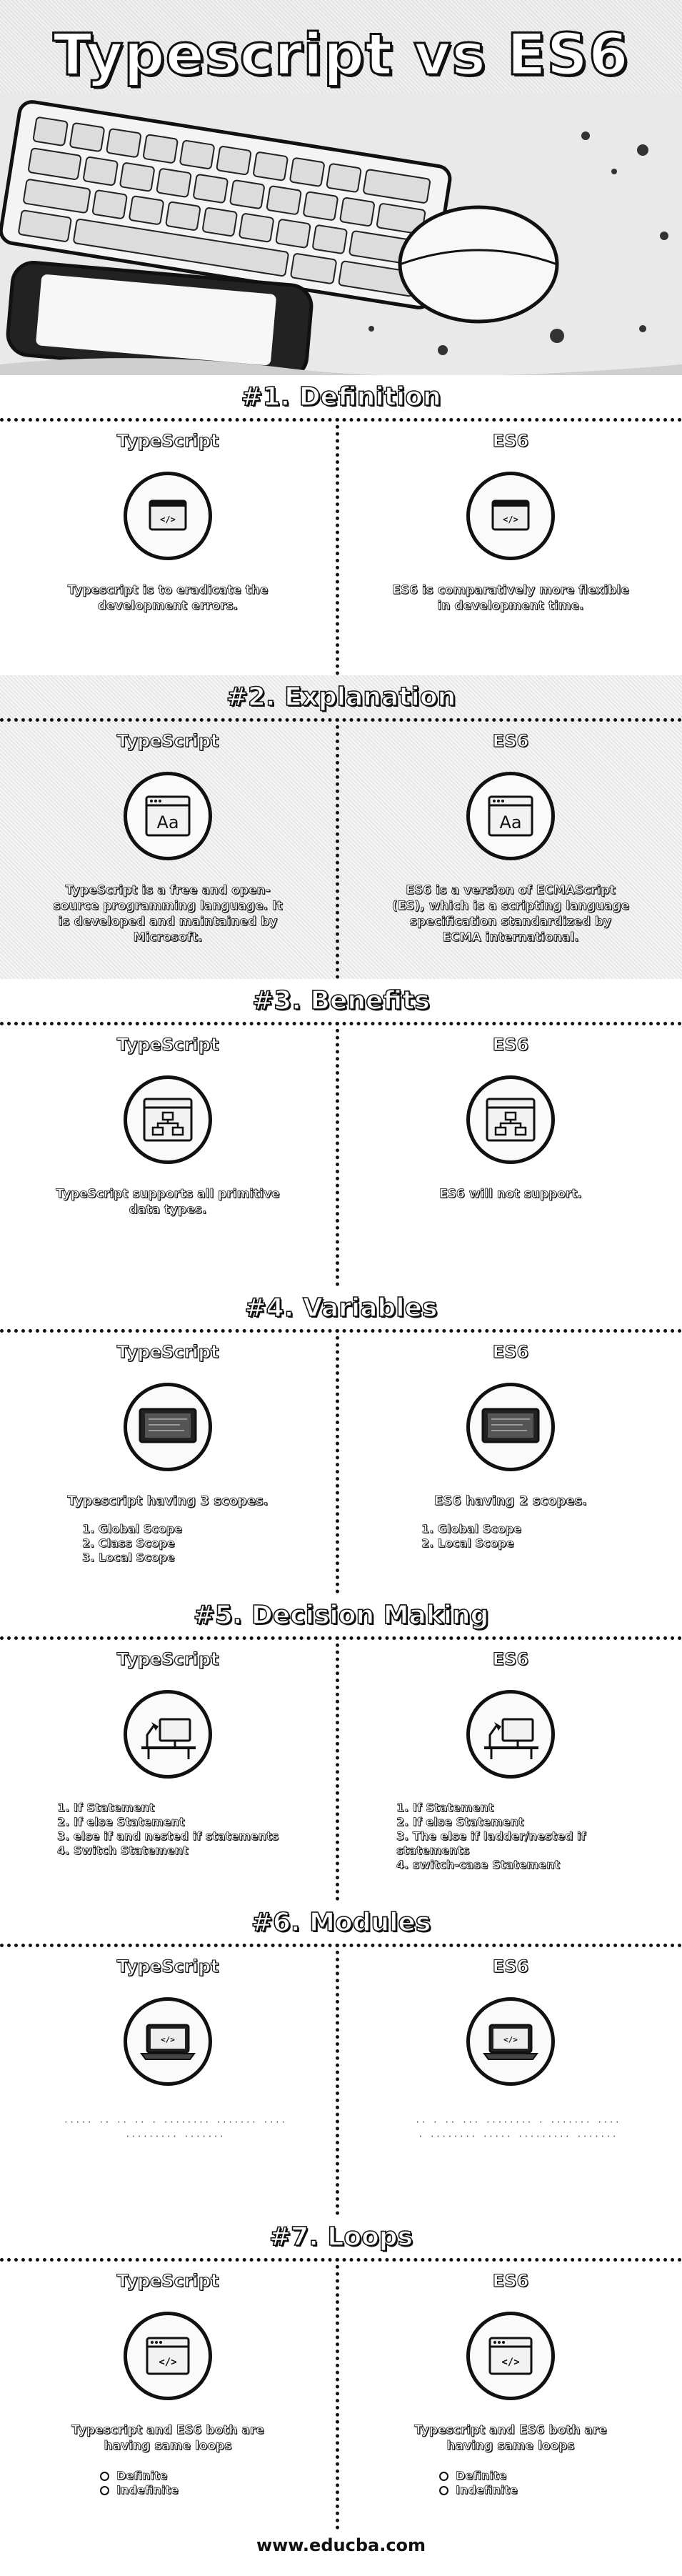 The image size is (682, 2576). What do you see at coordinates (341, 55) in the screenshot?
I see `page-title: Typescript vs ES6` at bounding box center [341, 55].